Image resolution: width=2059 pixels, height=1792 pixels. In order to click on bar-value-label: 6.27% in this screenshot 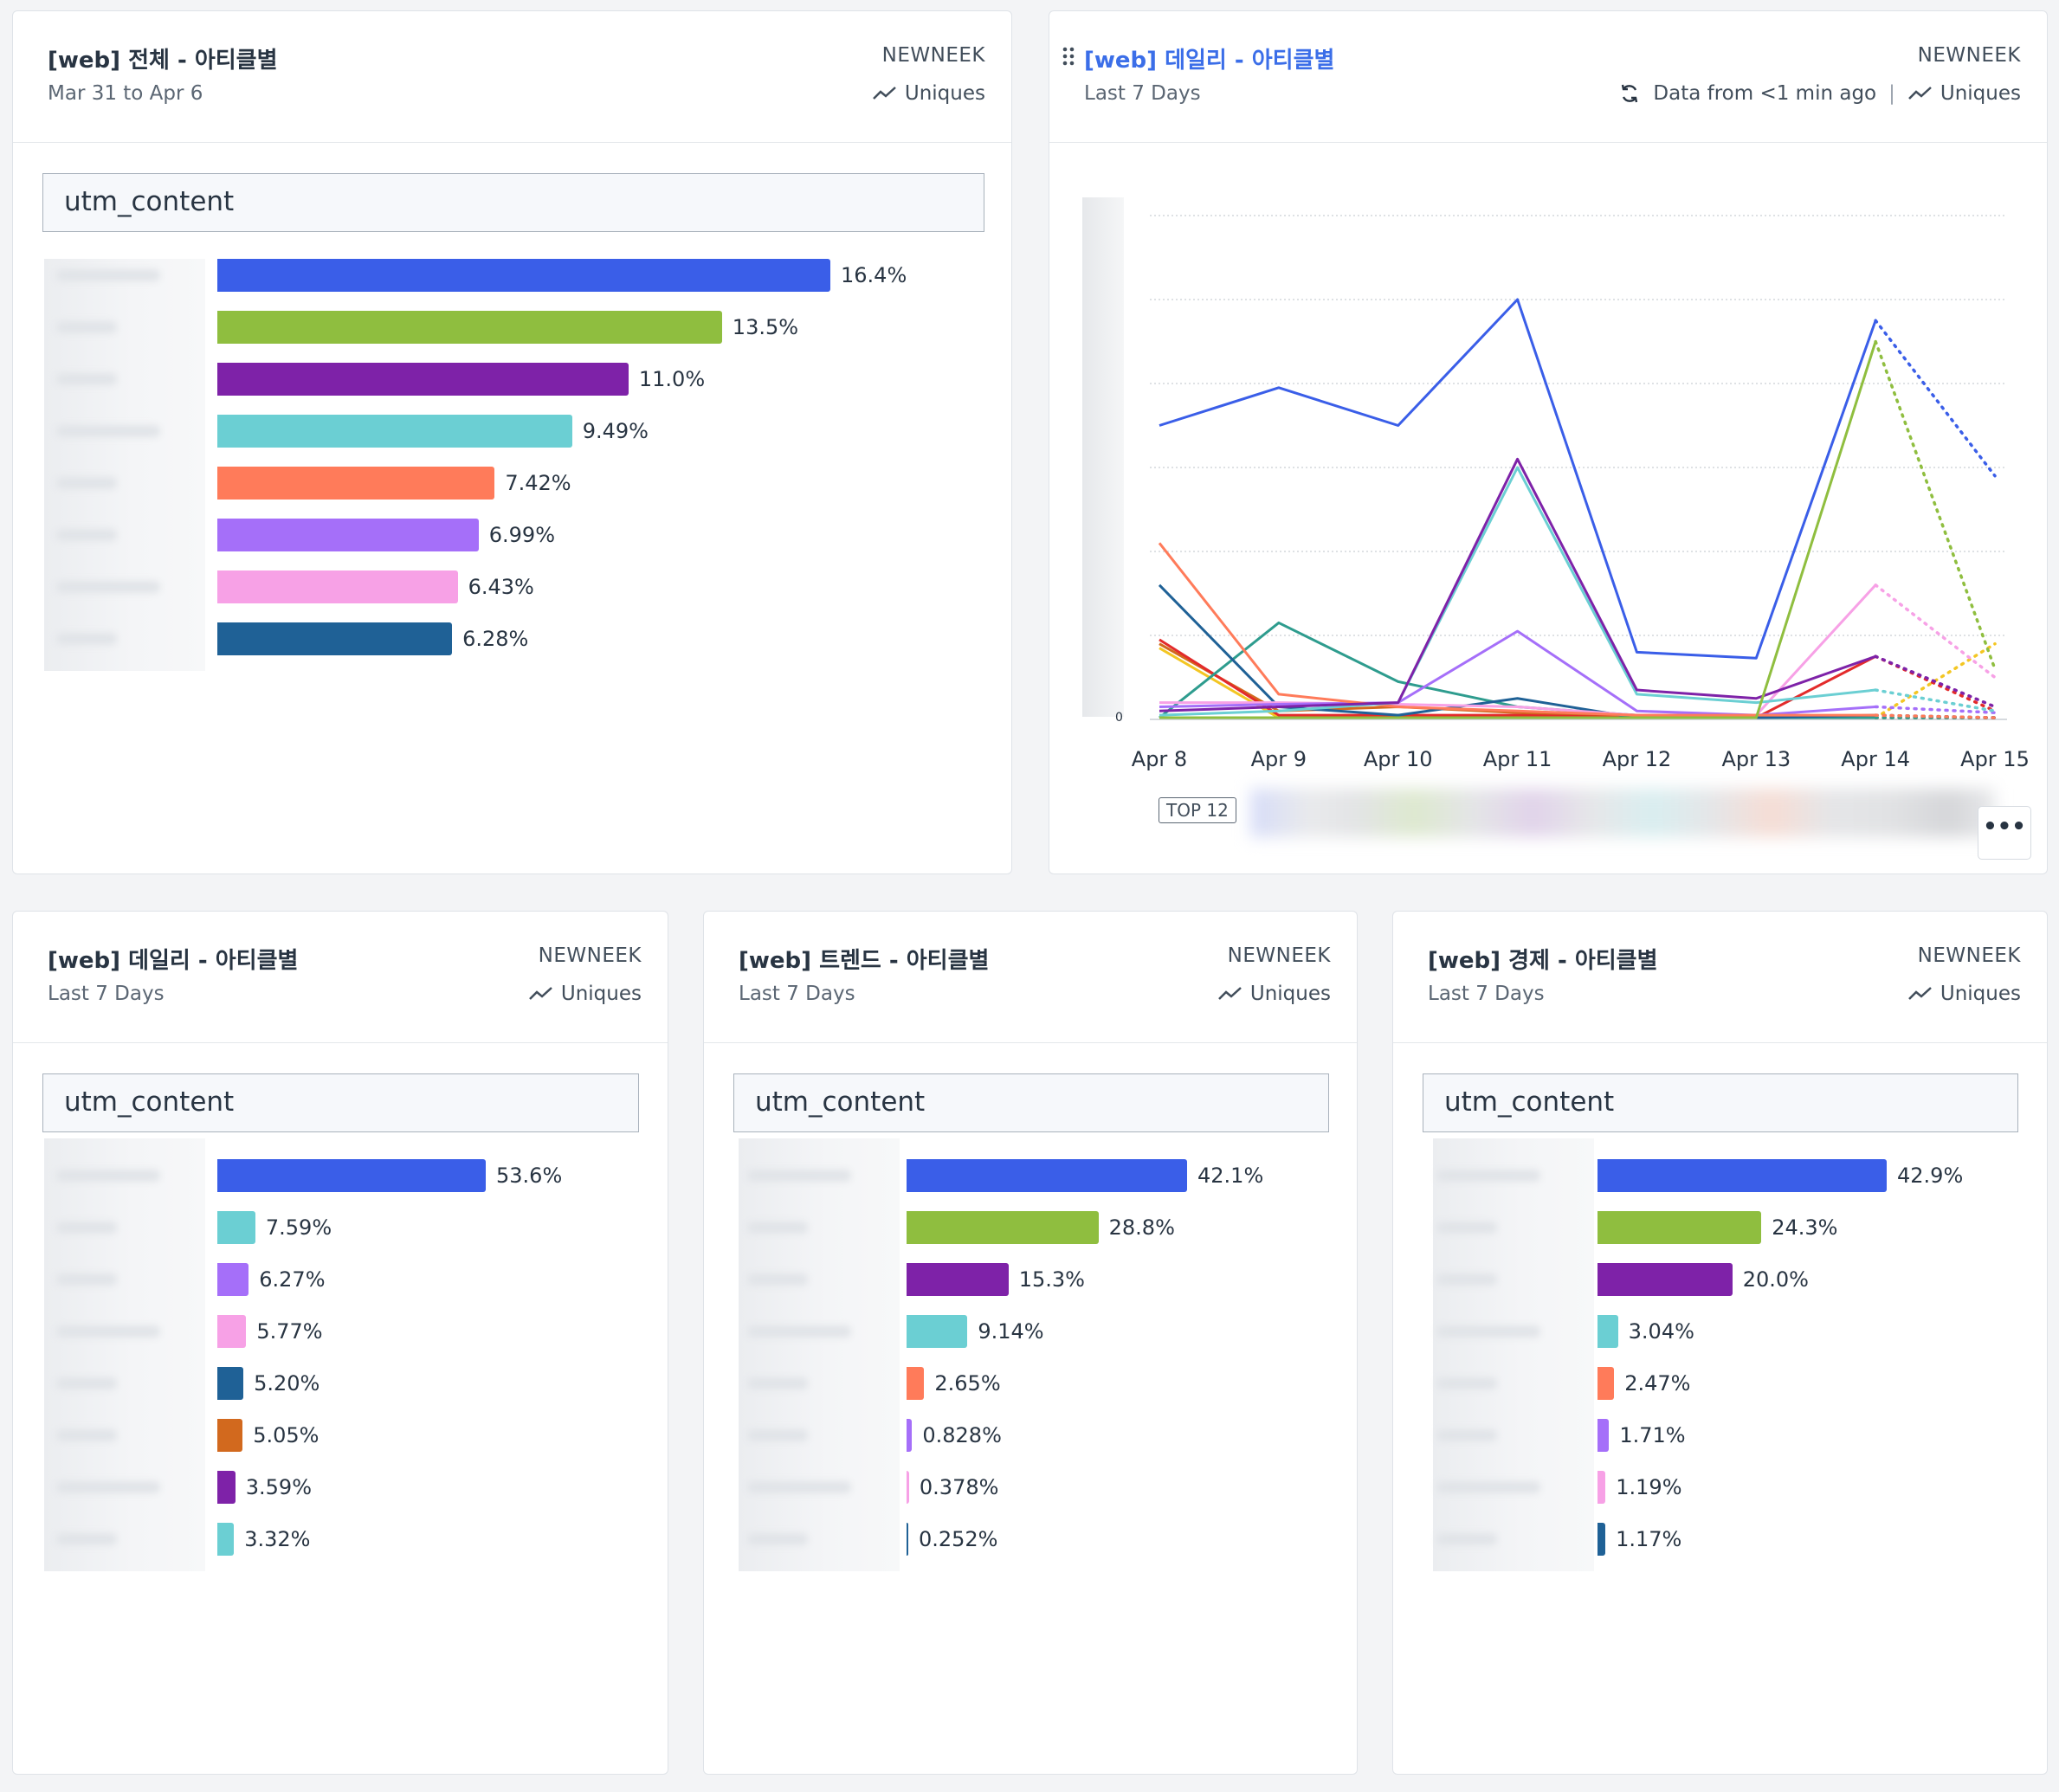, I will do `click(292, 1279)`.